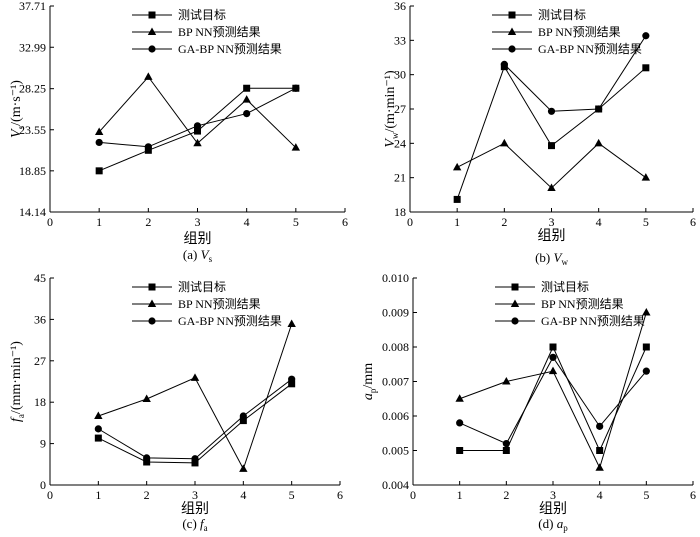  I want to click on y-tick-label: 37.71, so click(32, 6).